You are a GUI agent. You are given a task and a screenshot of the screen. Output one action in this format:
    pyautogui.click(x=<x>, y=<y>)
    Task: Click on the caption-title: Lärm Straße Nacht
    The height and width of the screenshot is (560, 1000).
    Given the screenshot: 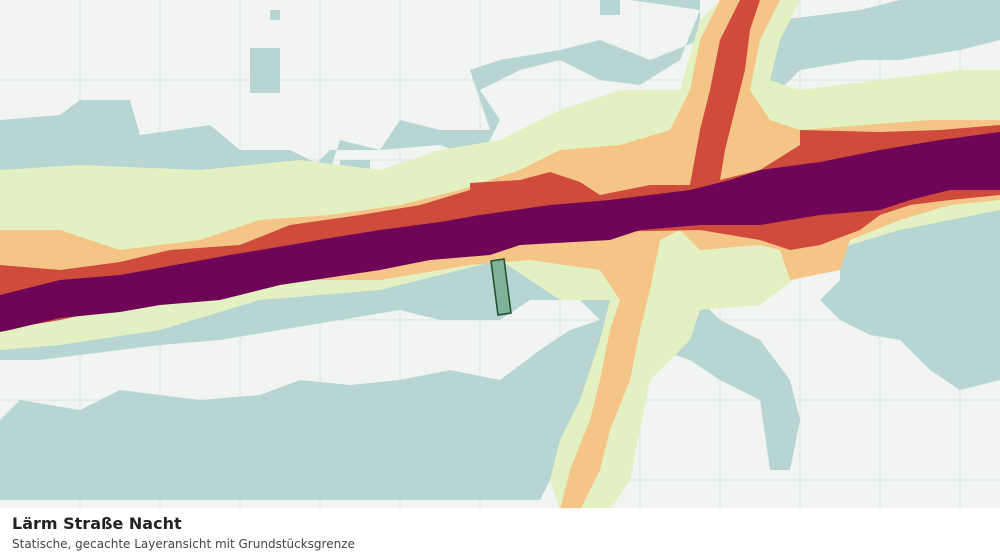 What is the action you would take?
    pyautogui.click(x=97, y=523)
    